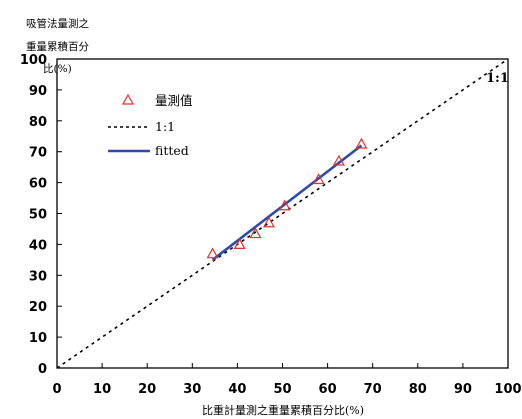  I want to click on x-tick-label: 0, so click(56, 389).